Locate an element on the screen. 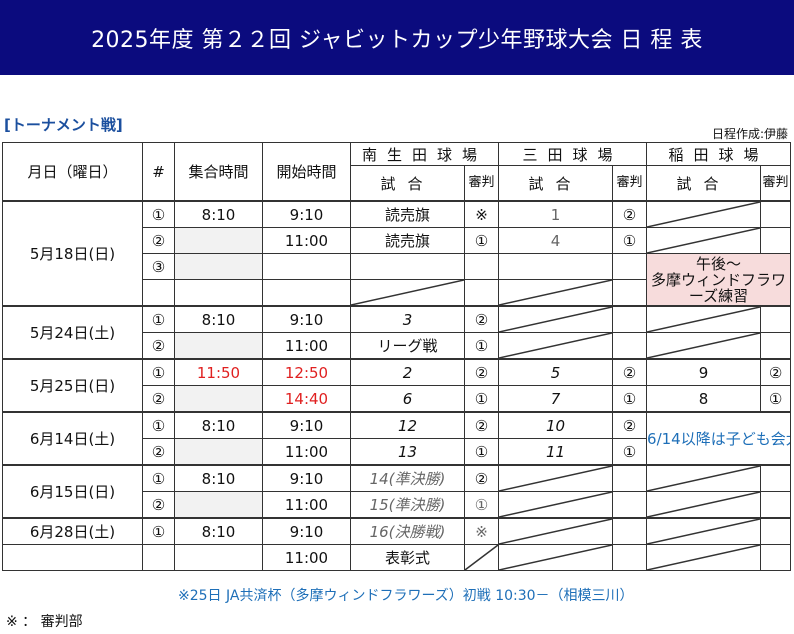 The image size is (794, 634). game-cell: 3 is located at coordinates (407, 319).